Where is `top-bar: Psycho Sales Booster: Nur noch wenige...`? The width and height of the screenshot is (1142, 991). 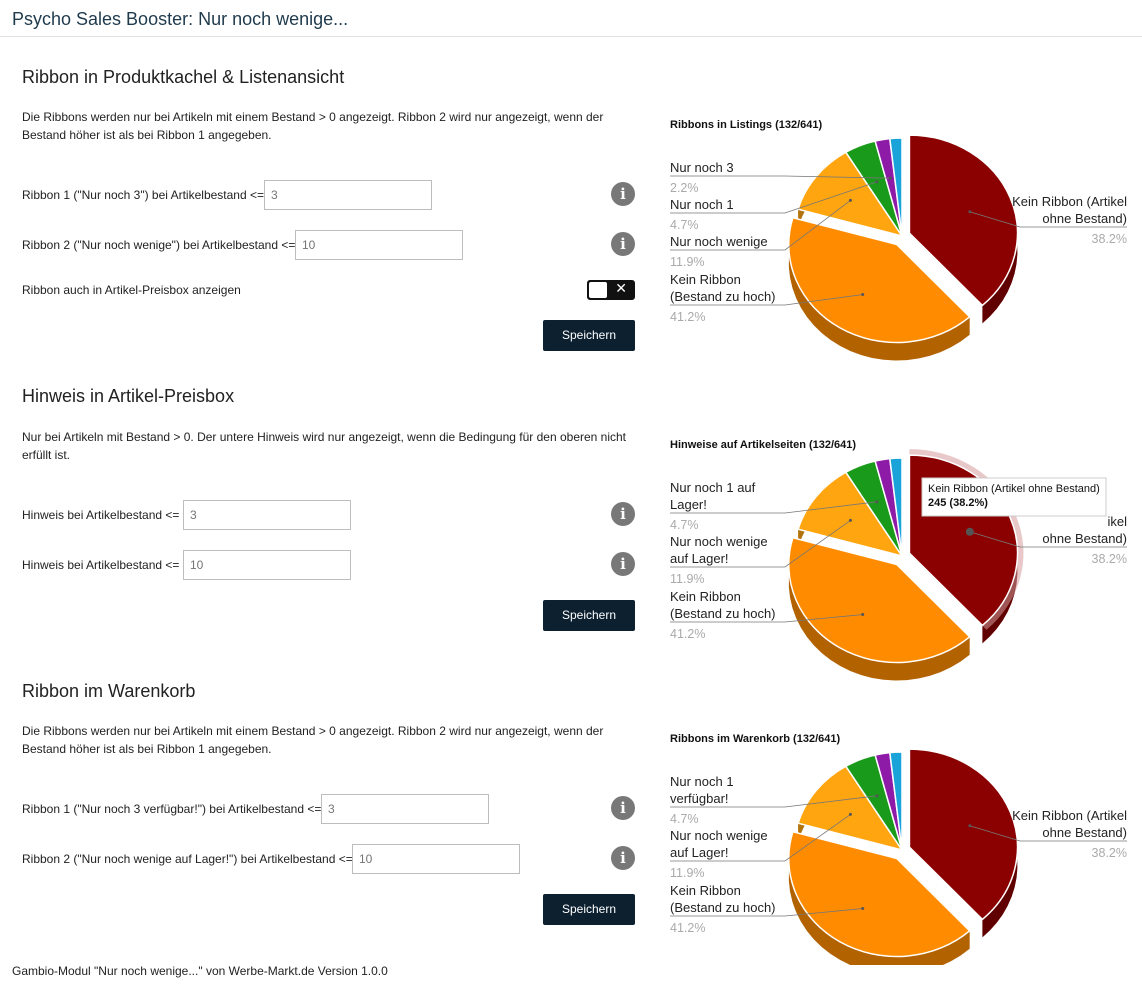
top-bar: Psycho Sales Booster: Nur noch wenige... is located at coordinates (571, 18).